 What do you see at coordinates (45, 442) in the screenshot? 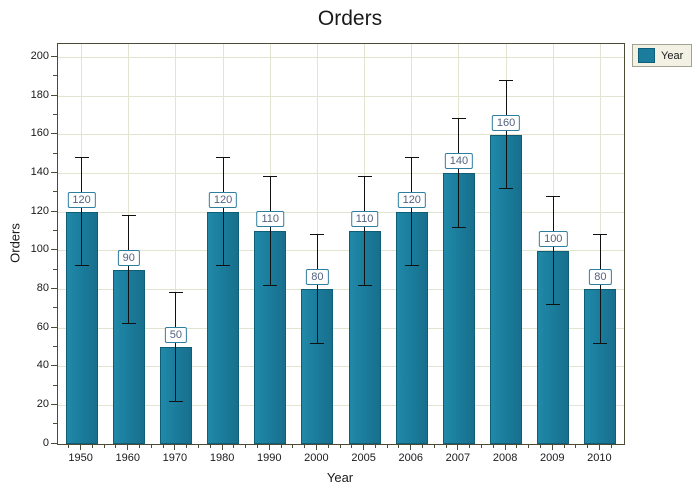
I see `y-tick-label: 0` at bounding box center [45, 442].